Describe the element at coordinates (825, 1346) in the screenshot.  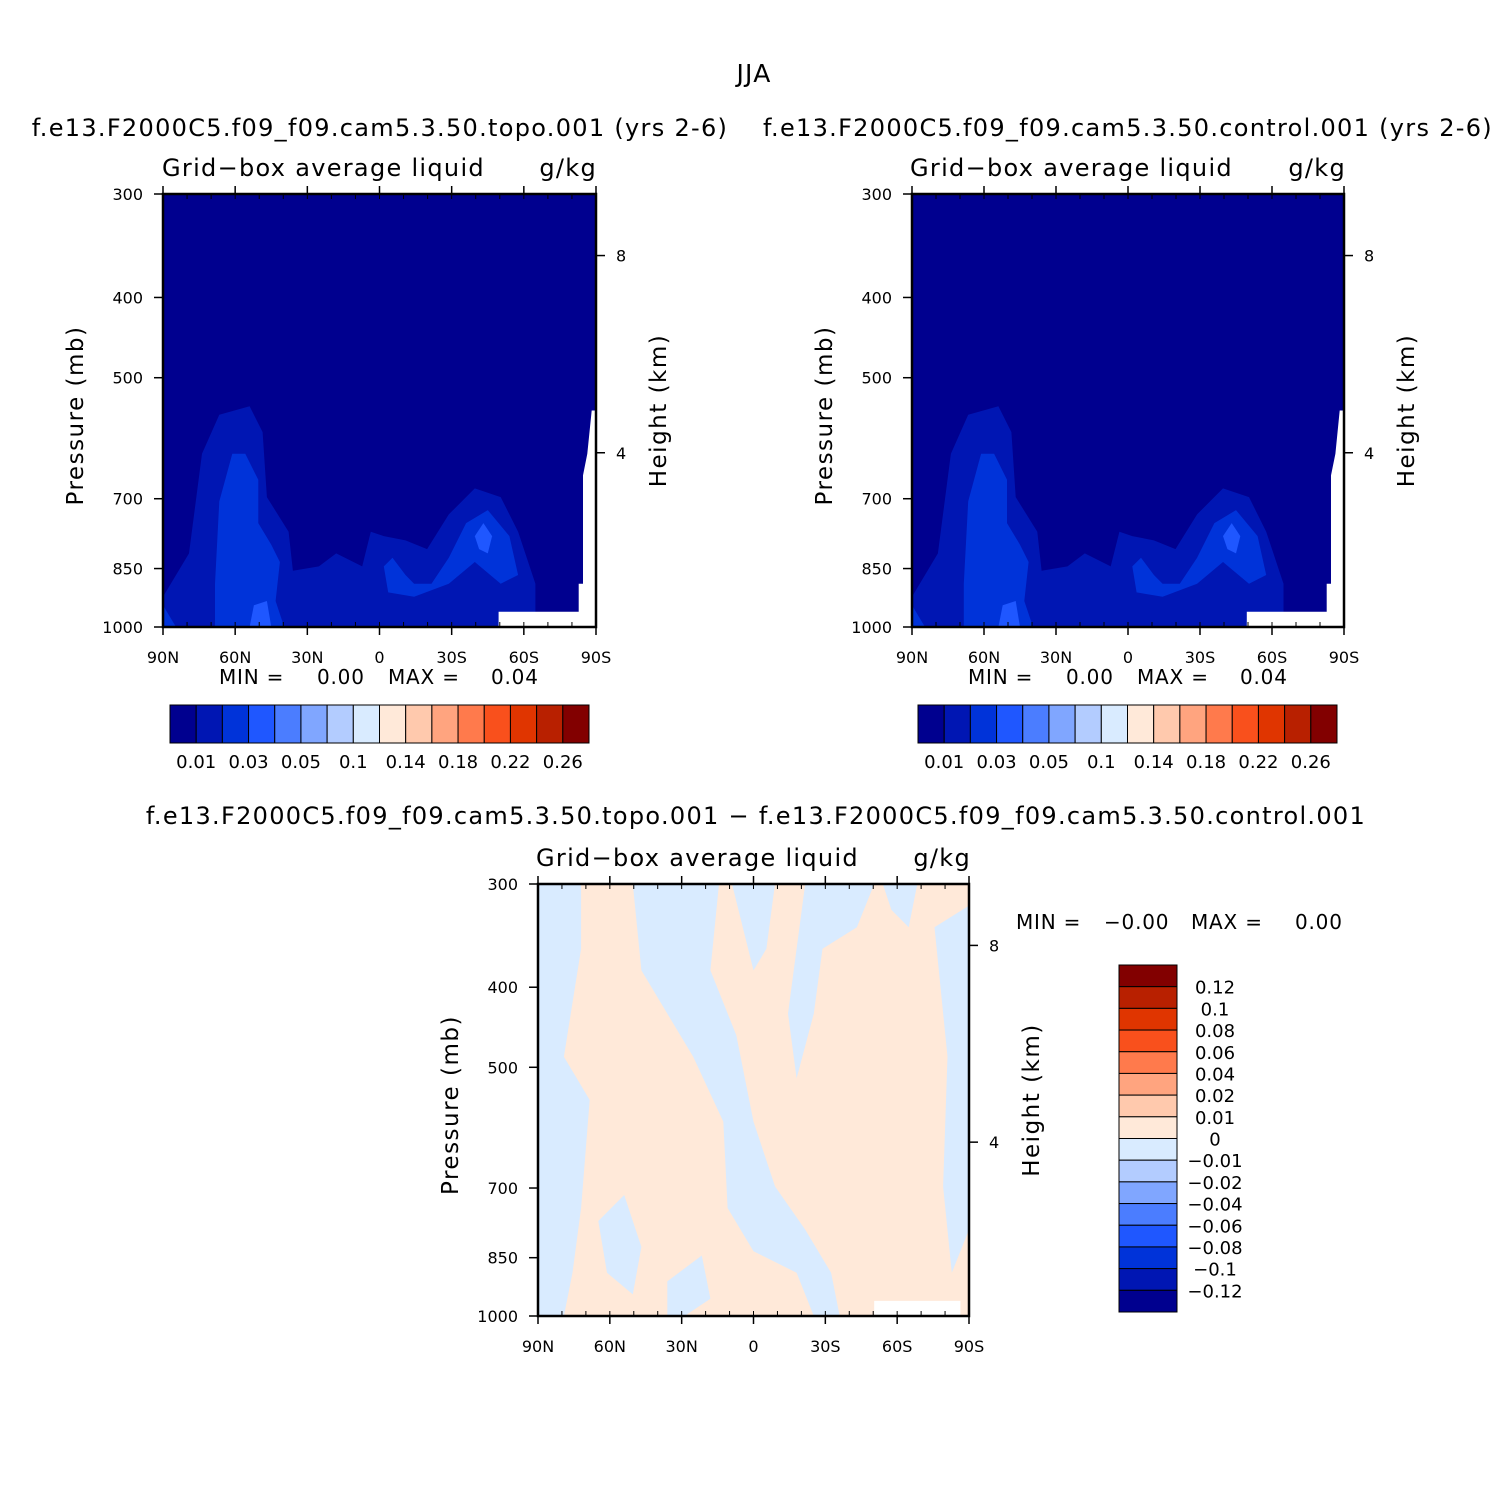
I see `x-tick-label: 30S` at that location.